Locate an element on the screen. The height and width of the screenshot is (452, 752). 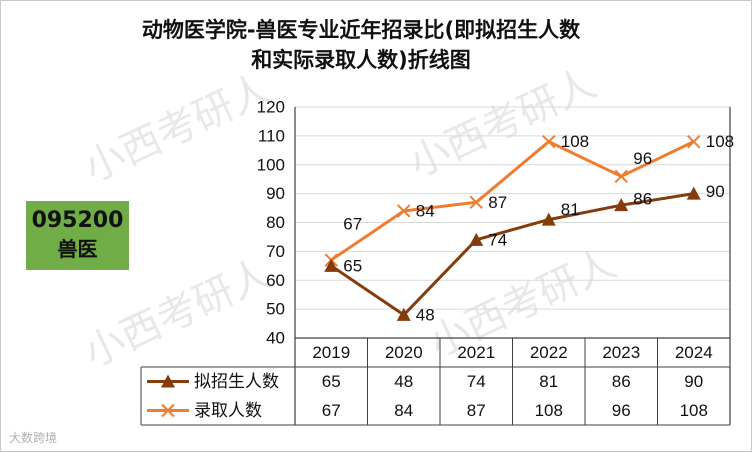
x-tick-label: 2023 is located at coordinates (621, 352).